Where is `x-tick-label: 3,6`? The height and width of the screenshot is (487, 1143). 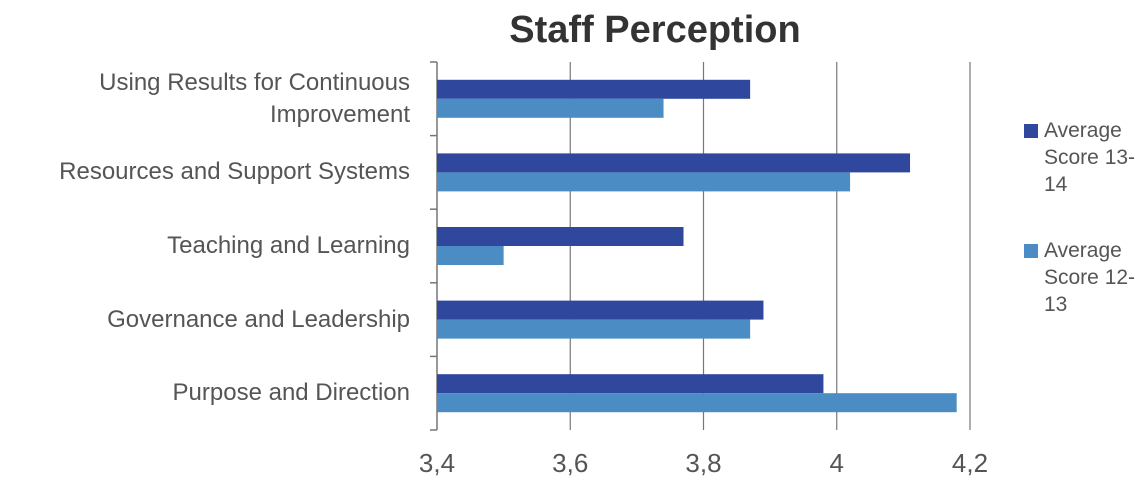 x-tick-label: 3,6 is located at coordinates (570, 463).